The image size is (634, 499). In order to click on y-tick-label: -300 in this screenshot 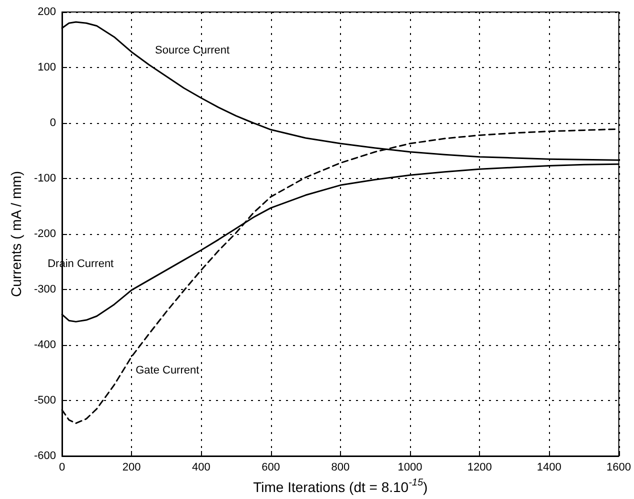, I will do `click(45, 290)`.